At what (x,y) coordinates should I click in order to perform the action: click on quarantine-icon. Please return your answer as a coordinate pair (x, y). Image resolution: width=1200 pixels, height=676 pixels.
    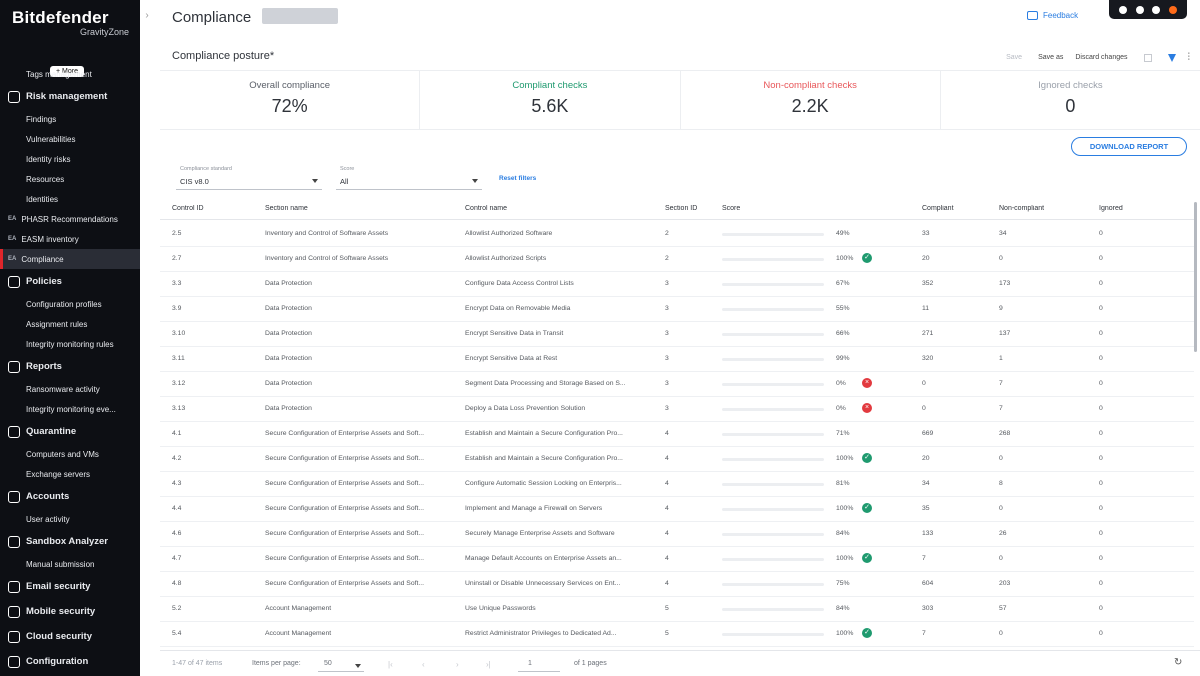
    Looking at the image, I should click on (14, 431).